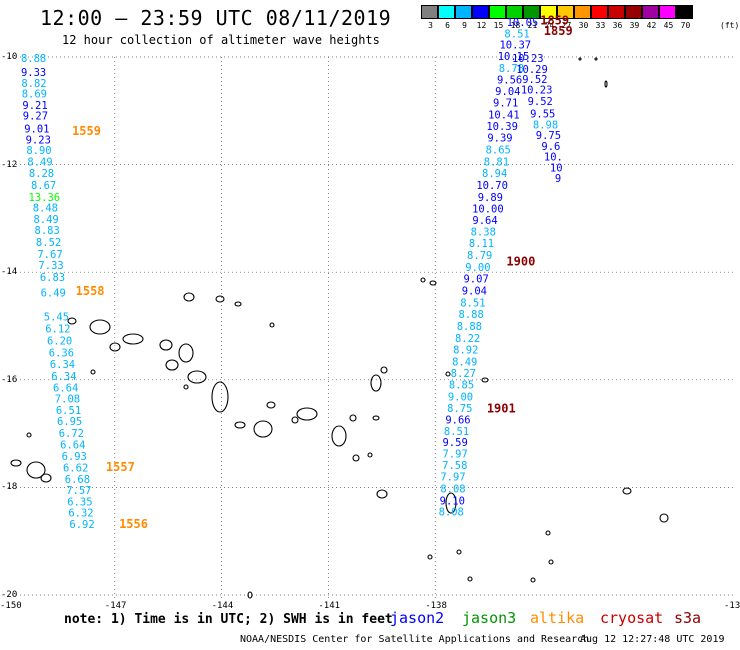 The image size is (740, 650). What do you see at coordinates (479, 256) in the screenshot?
I see `wave-height-value: 8.79` at bounding box center [479, 256].